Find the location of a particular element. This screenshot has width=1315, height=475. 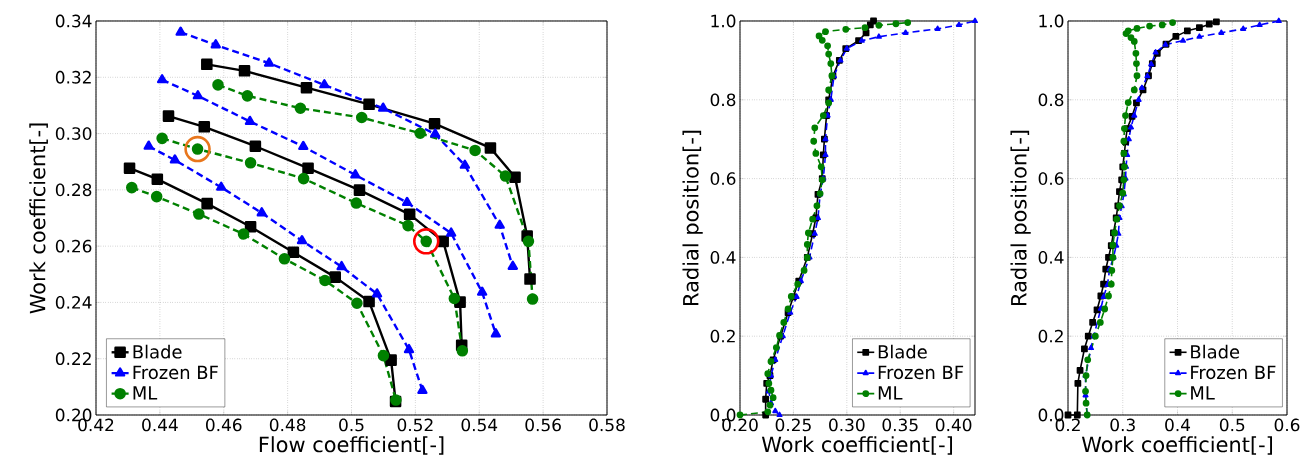

y-axis-title: Work coefficient[-] is located at coordinates (38, 218).